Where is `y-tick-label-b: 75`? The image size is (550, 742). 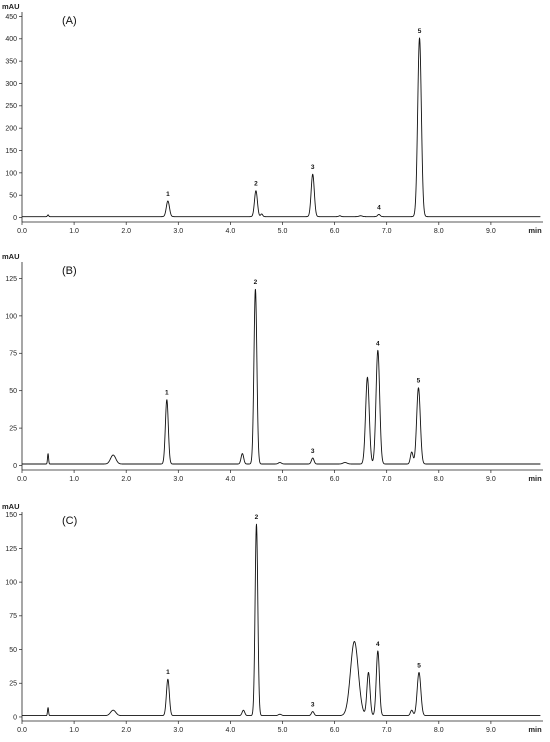 y-tick-label-b: 75 is located at coordinates (13, 354).